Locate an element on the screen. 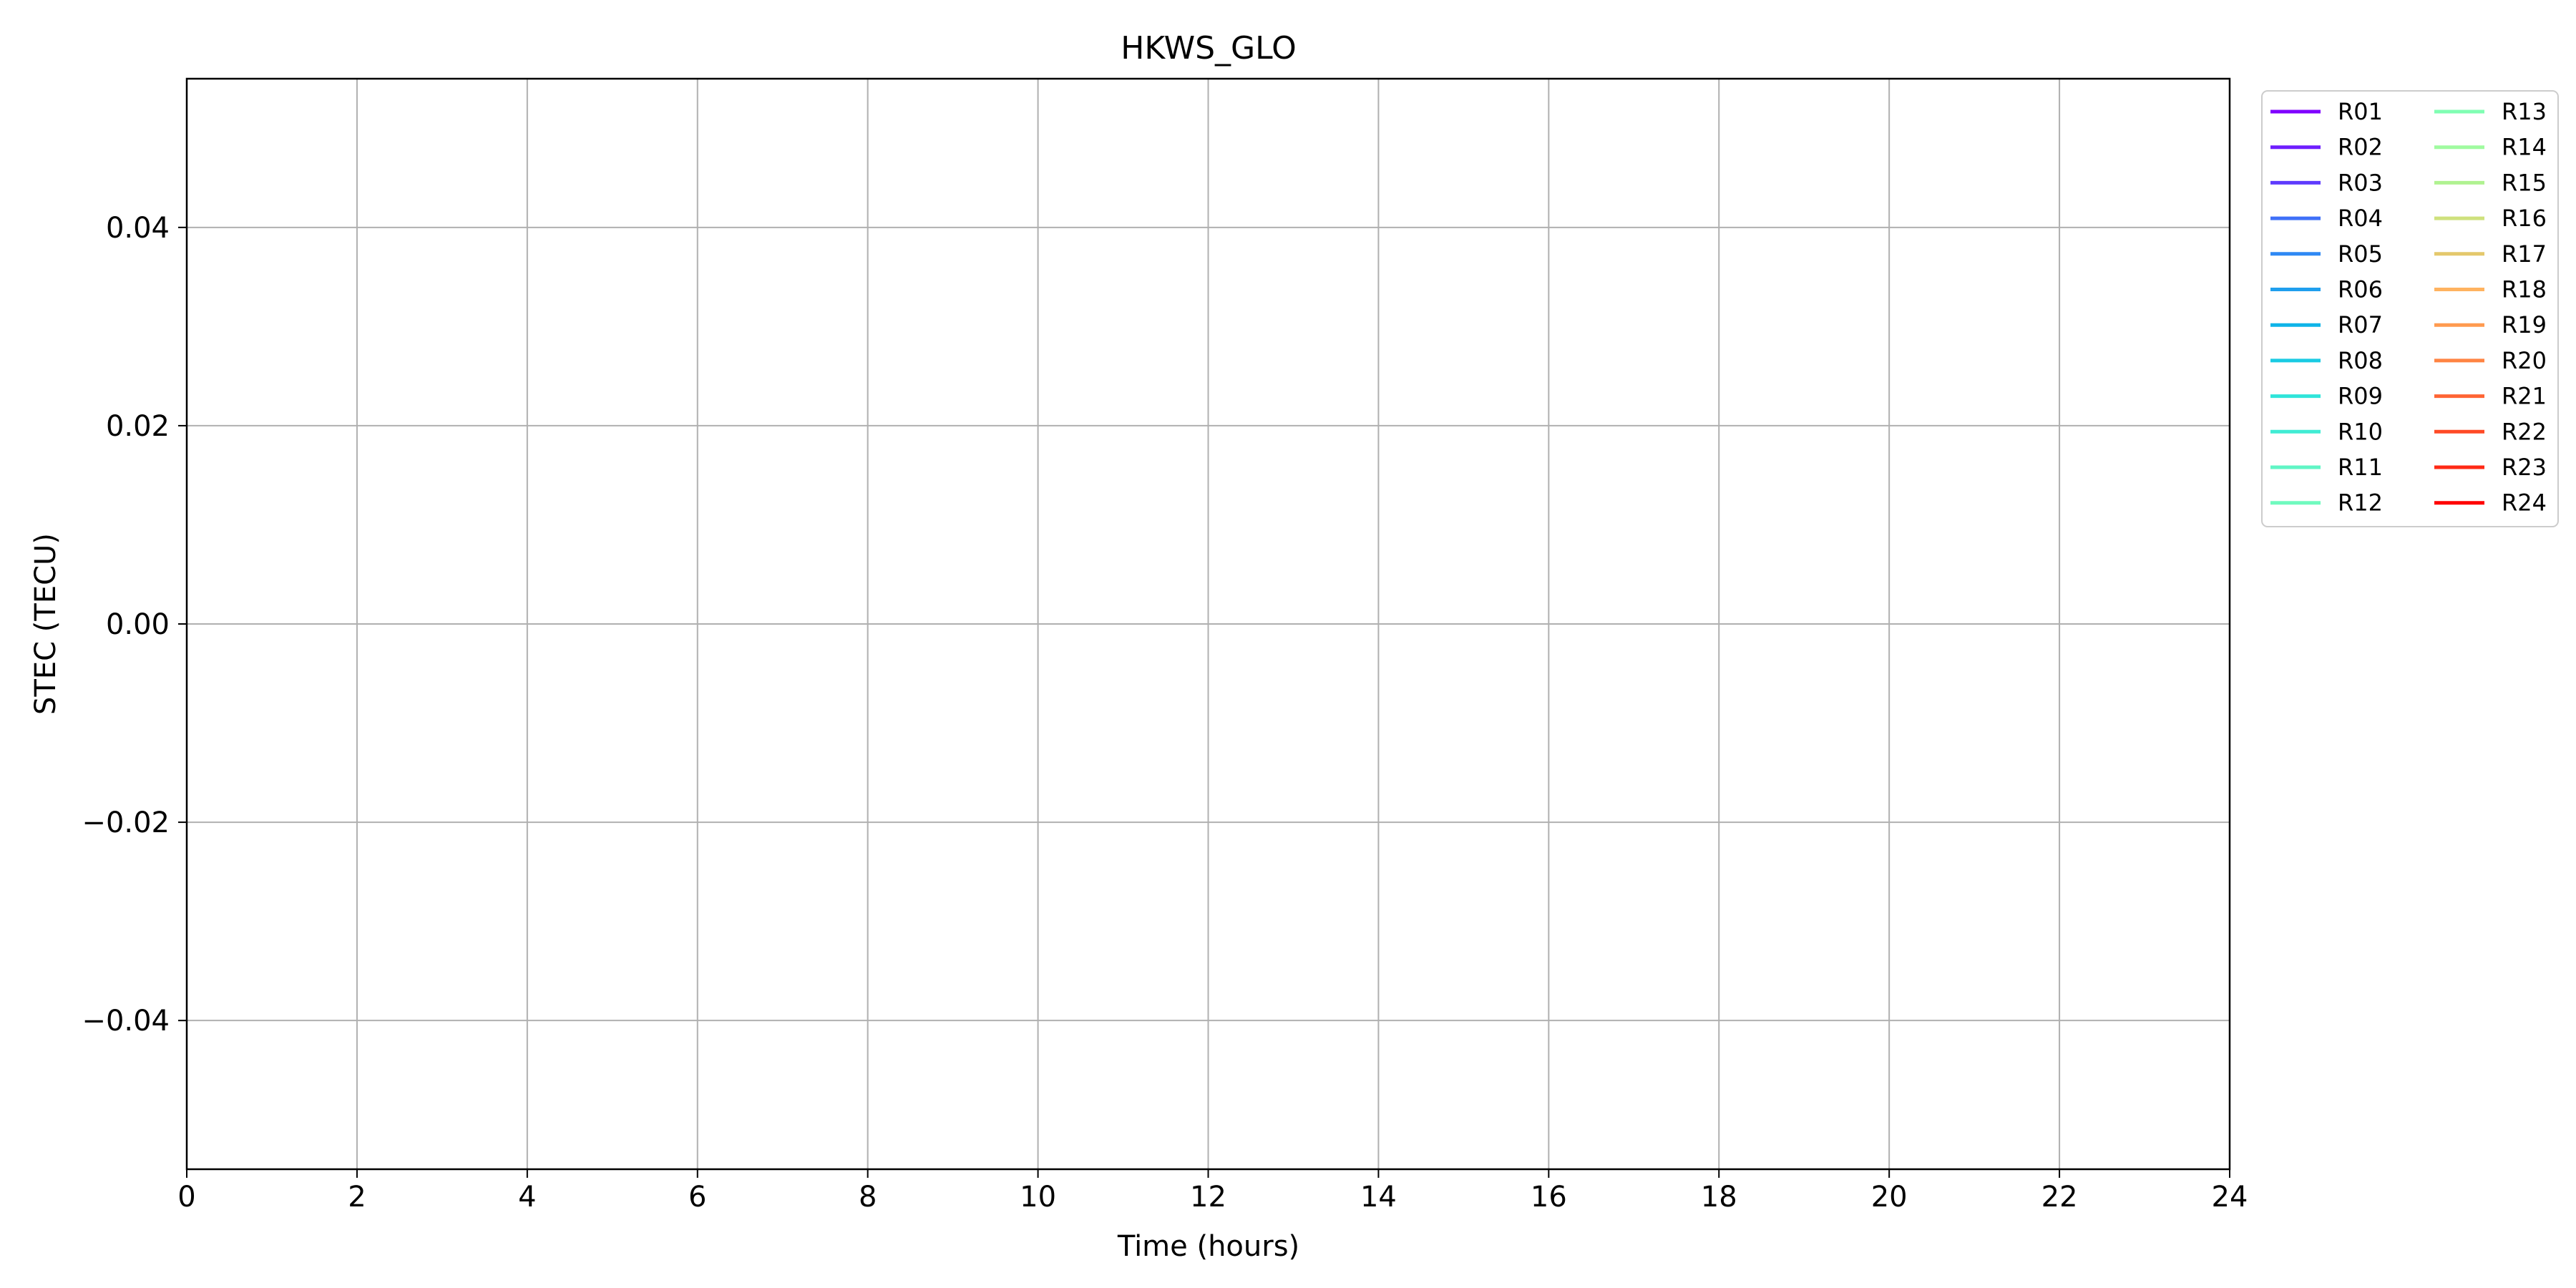  x-tick-label: 8 is located at coordinates (868, 1197).